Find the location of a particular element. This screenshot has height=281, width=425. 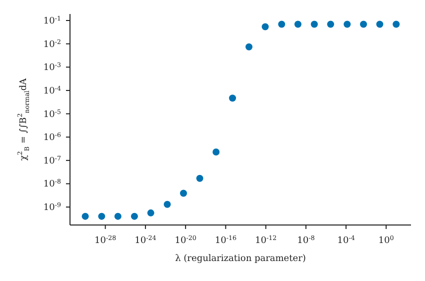

x-tick-label: 10$^{-28}$ is located at coordinates (105, 240).